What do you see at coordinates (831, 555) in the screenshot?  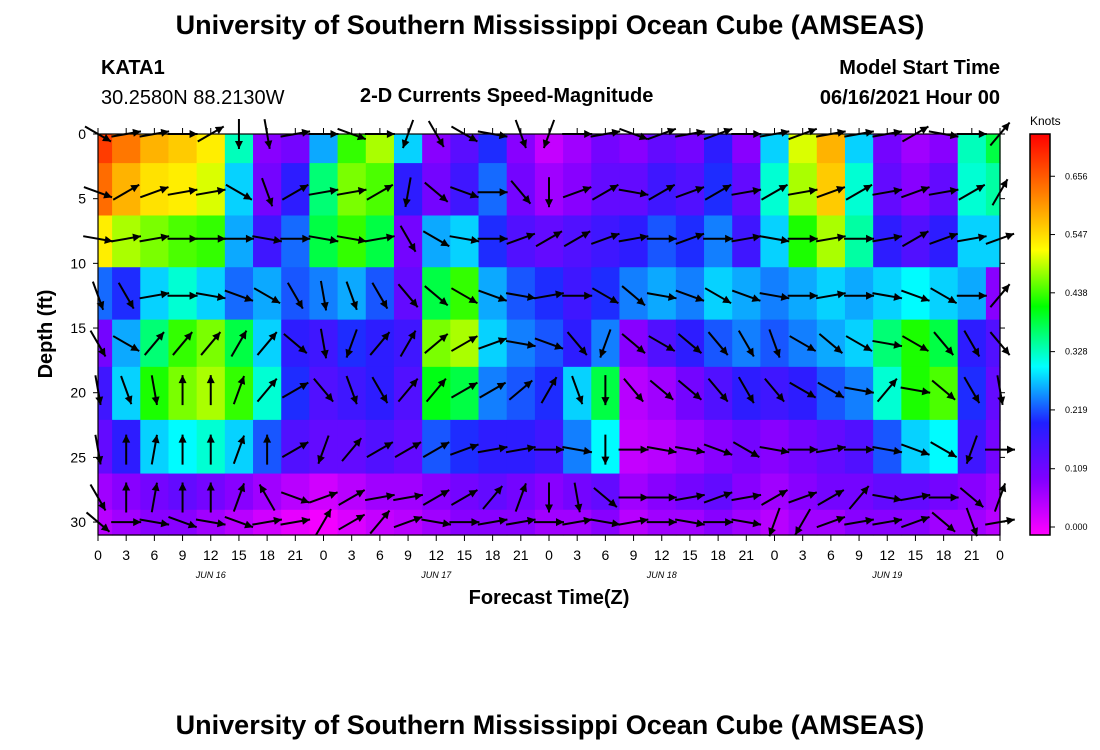 I see `x-tick-label: 6` at bounding box center [831, 555].